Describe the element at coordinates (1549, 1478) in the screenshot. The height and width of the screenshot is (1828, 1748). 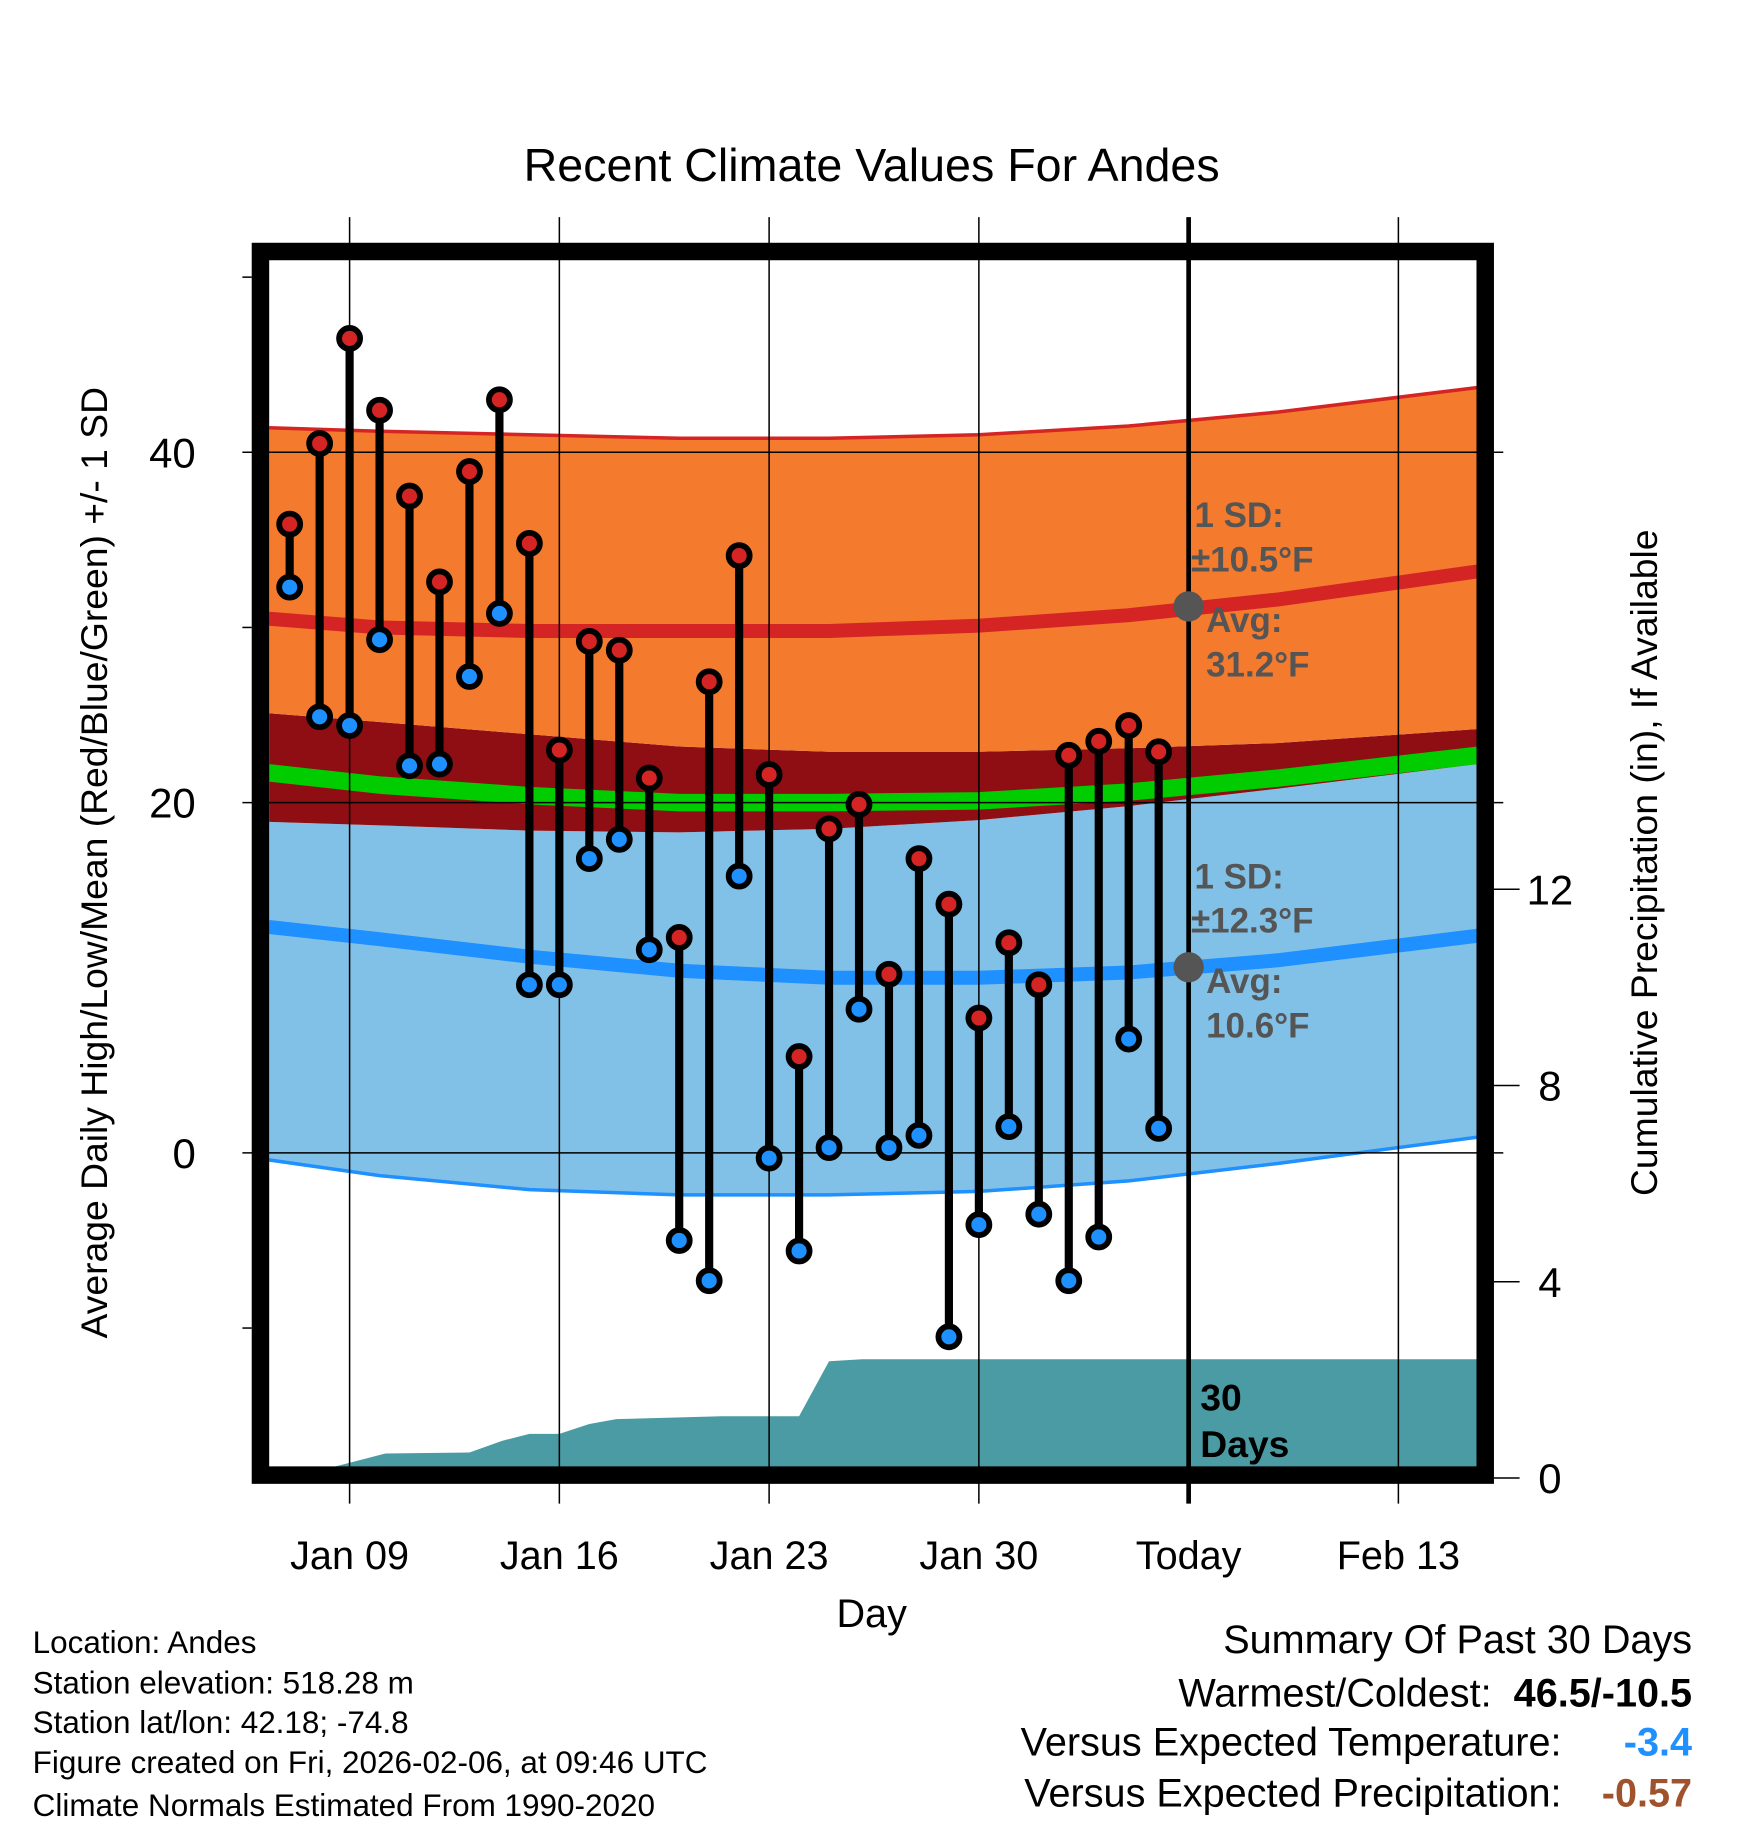
I see `y2-tick-label: 0` at that location.